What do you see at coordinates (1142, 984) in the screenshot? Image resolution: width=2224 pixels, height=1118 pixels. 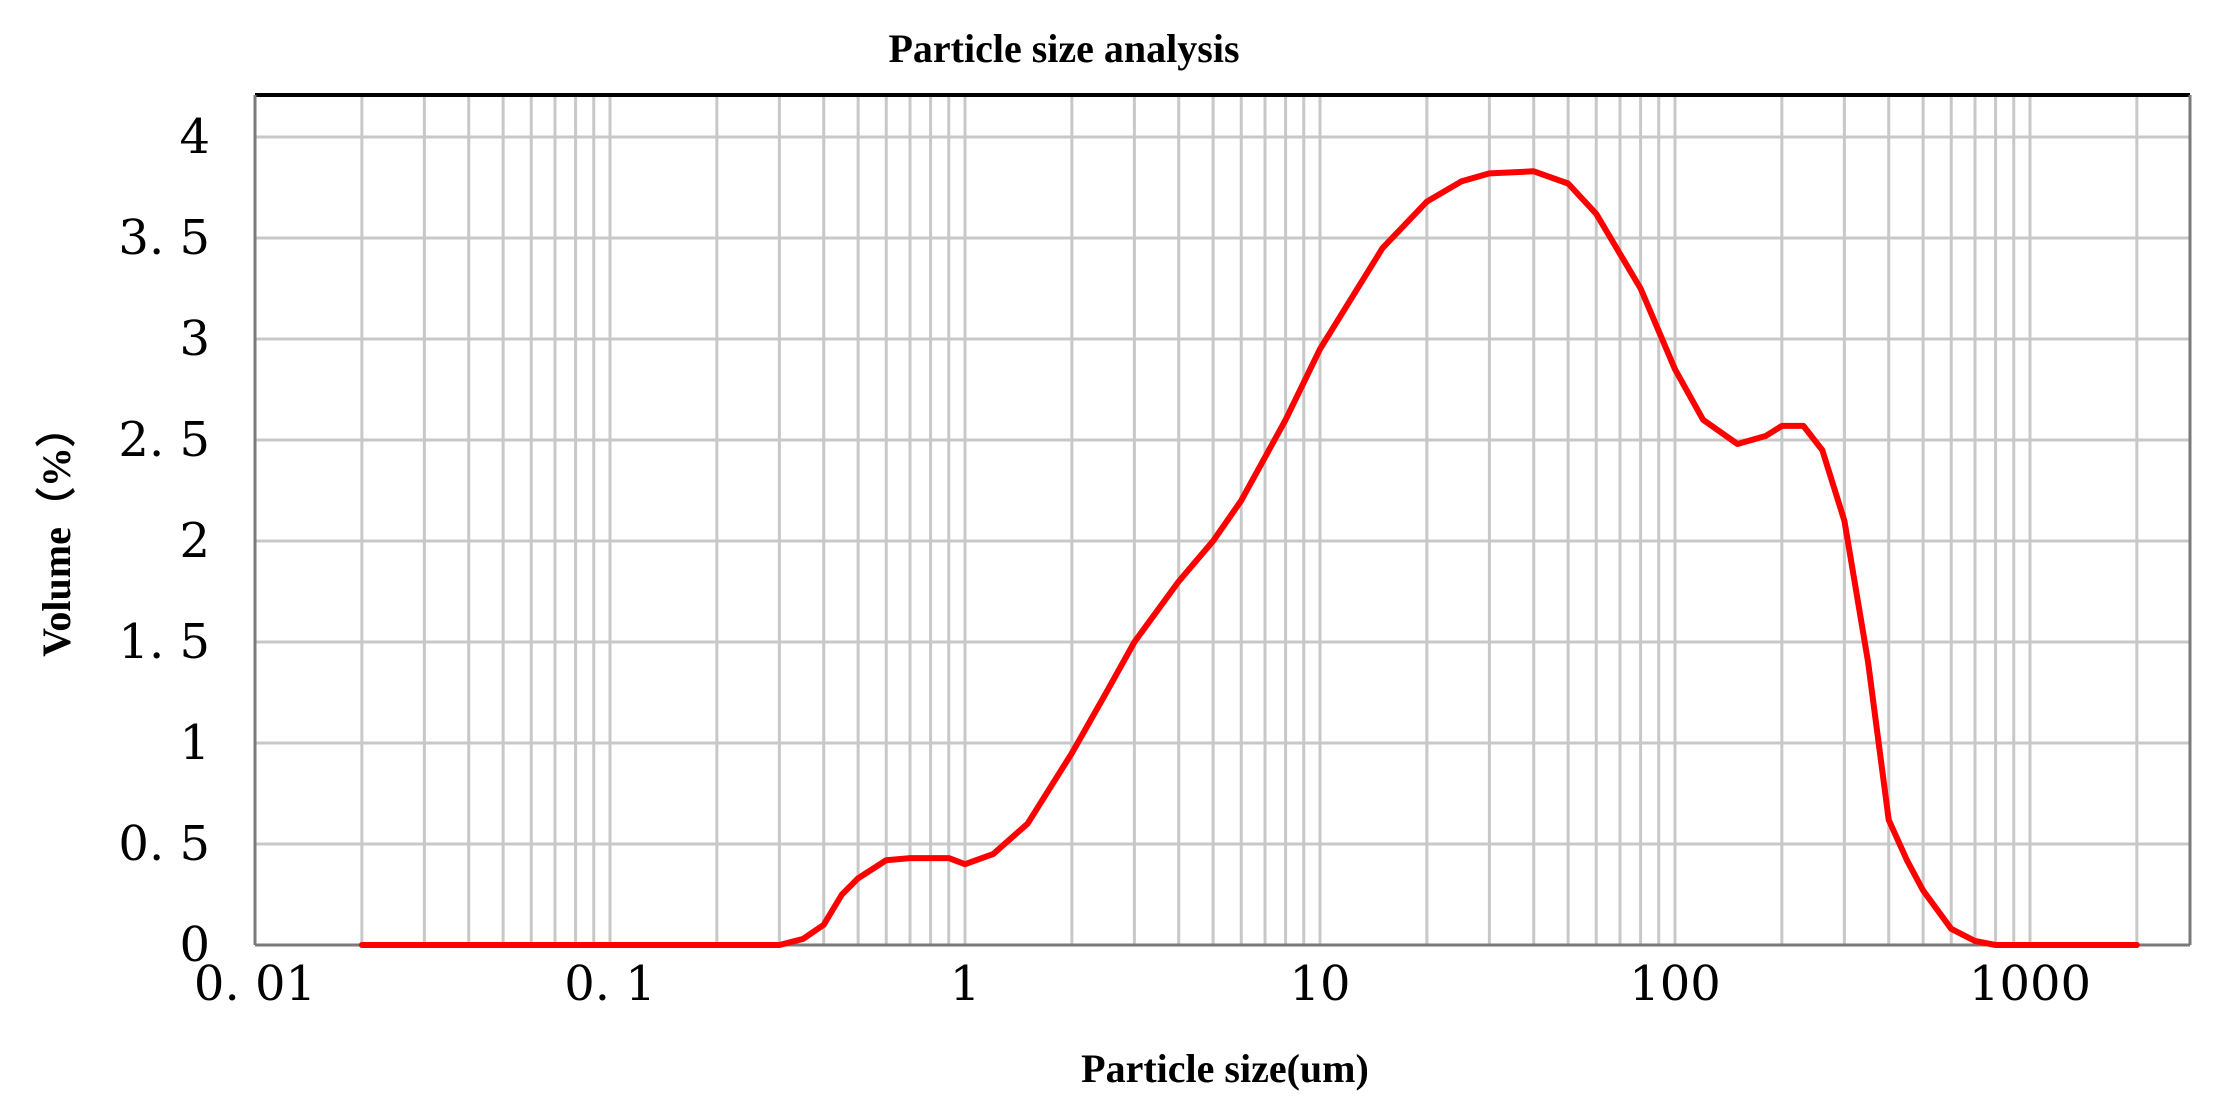 I see `x-tick-labels: 0. 01 0. 1 1 10 100 1000` at bounding box center [1142, 984].